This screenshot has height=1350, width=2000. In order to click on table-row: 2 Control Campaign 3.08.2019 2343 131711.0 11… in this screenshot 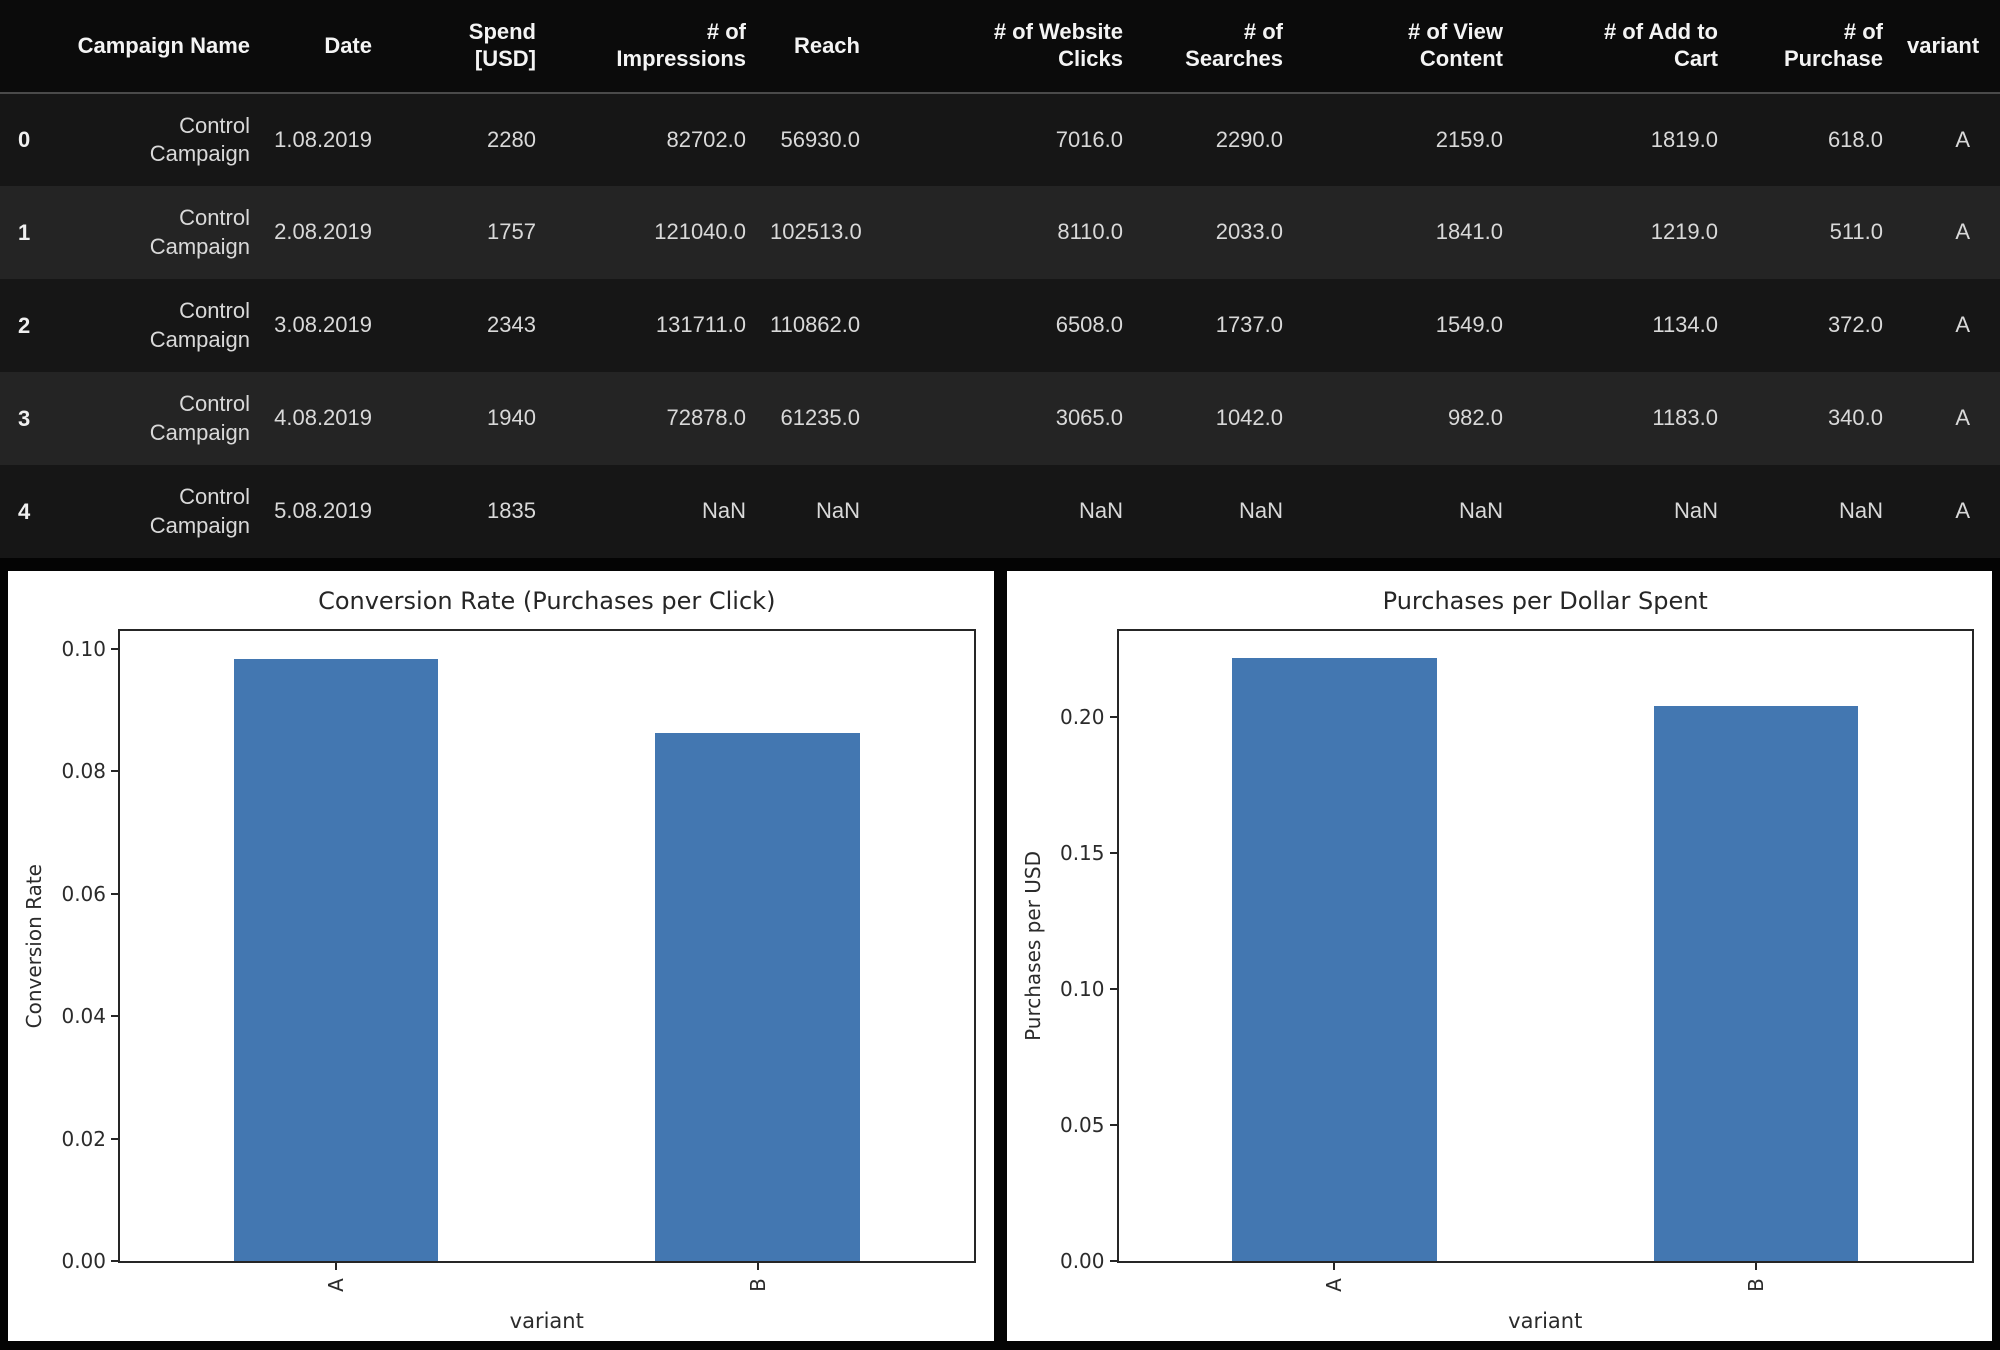, I will do `click(1000, 325)`.